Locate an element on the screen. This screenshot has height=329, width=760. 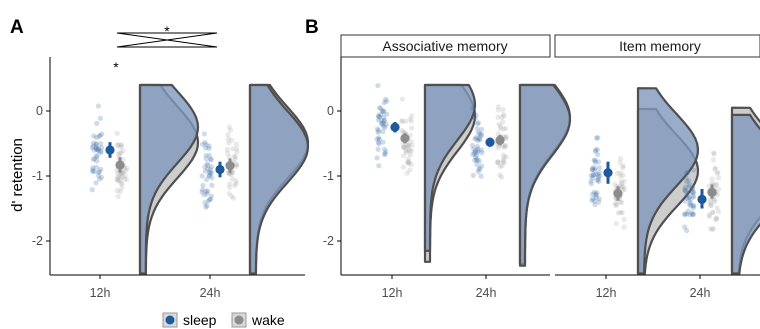
legend-wake-dot-icon is located at coordinates (239, 320).